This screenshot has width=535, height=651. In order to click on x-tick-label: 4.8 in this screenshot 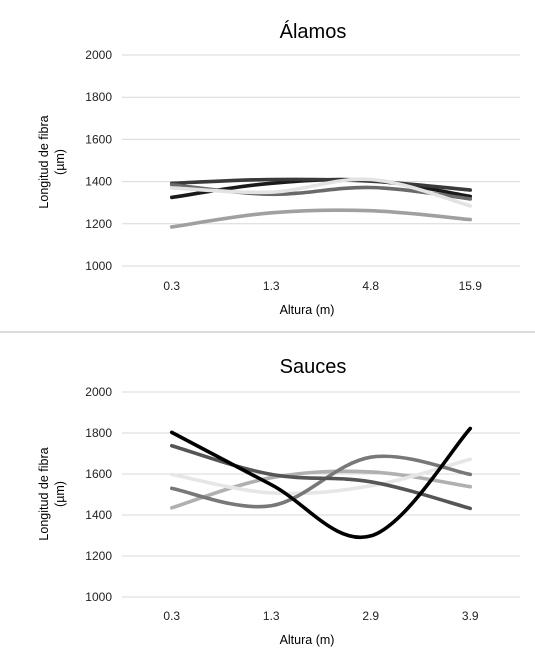, I will do `click(370, 286)`.